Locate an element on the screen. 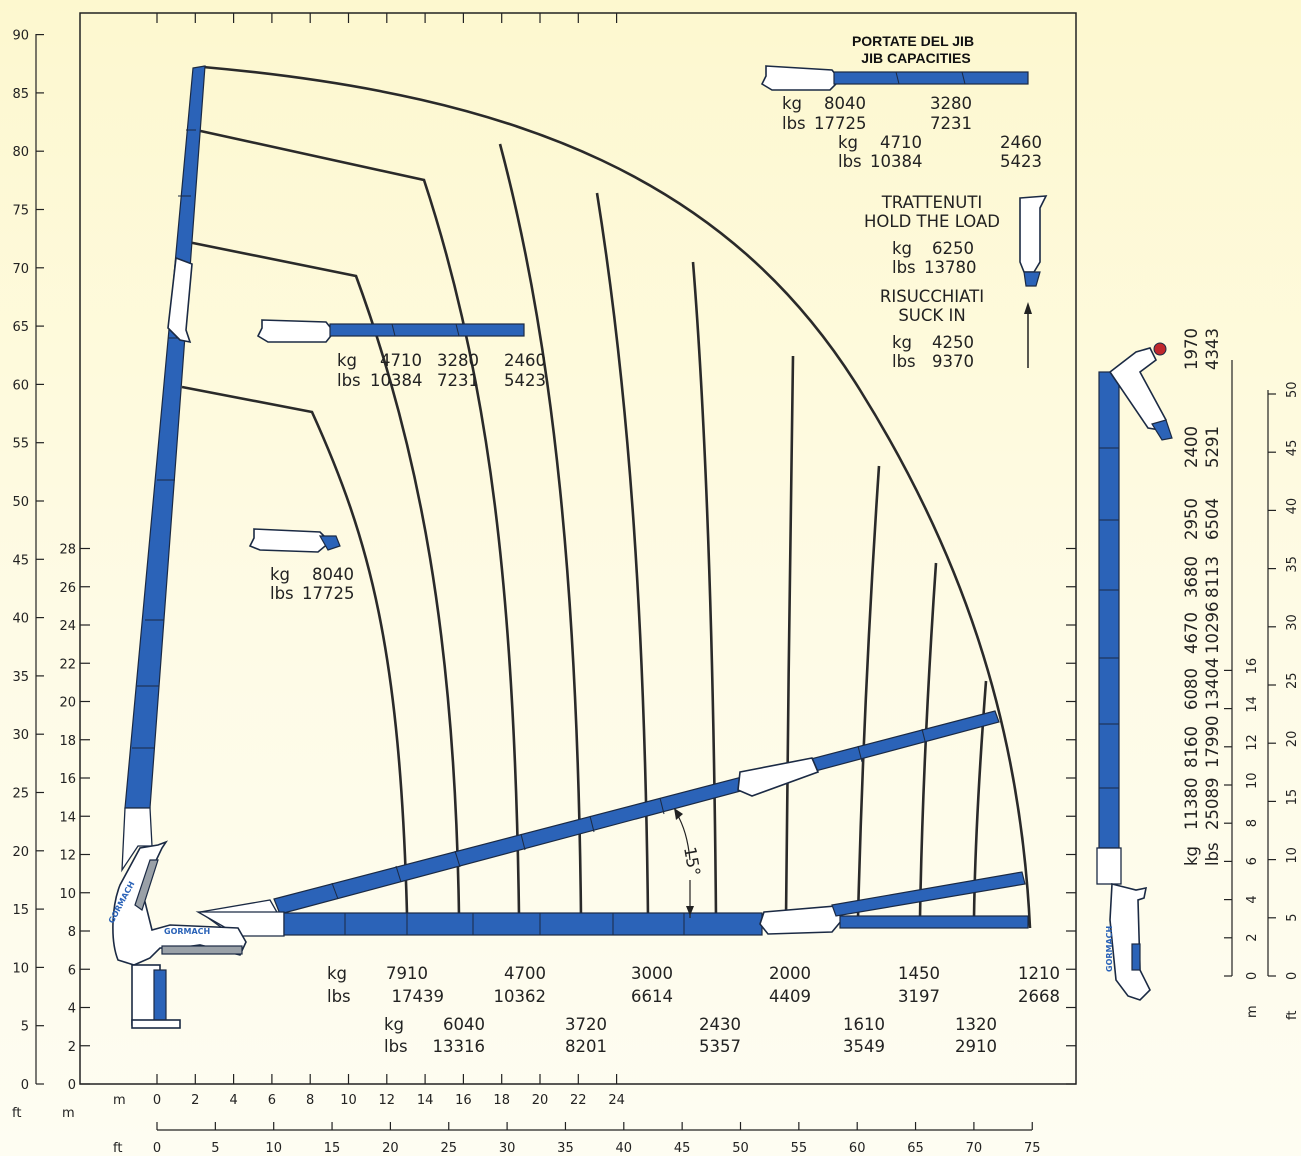 The image size is (1301, 1156). vert-kg-value: 3680 is located at coordinates (1191, 577).